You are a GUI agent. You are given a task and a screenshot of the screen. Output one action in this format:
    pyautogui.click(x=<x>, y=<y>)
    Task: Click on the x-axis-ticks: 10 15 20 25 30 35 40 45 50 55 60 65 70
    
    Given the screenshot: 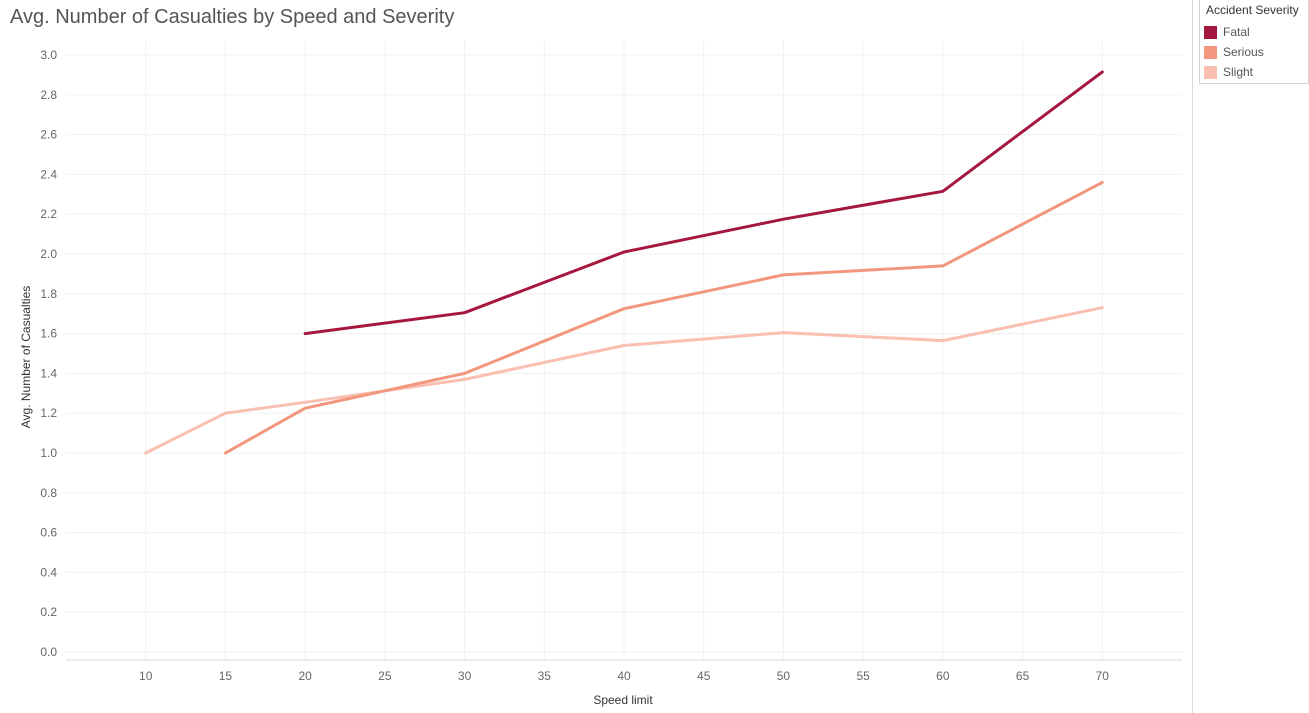 What is the action you would take?
    pyautogui.click(x=624, y=676)
    